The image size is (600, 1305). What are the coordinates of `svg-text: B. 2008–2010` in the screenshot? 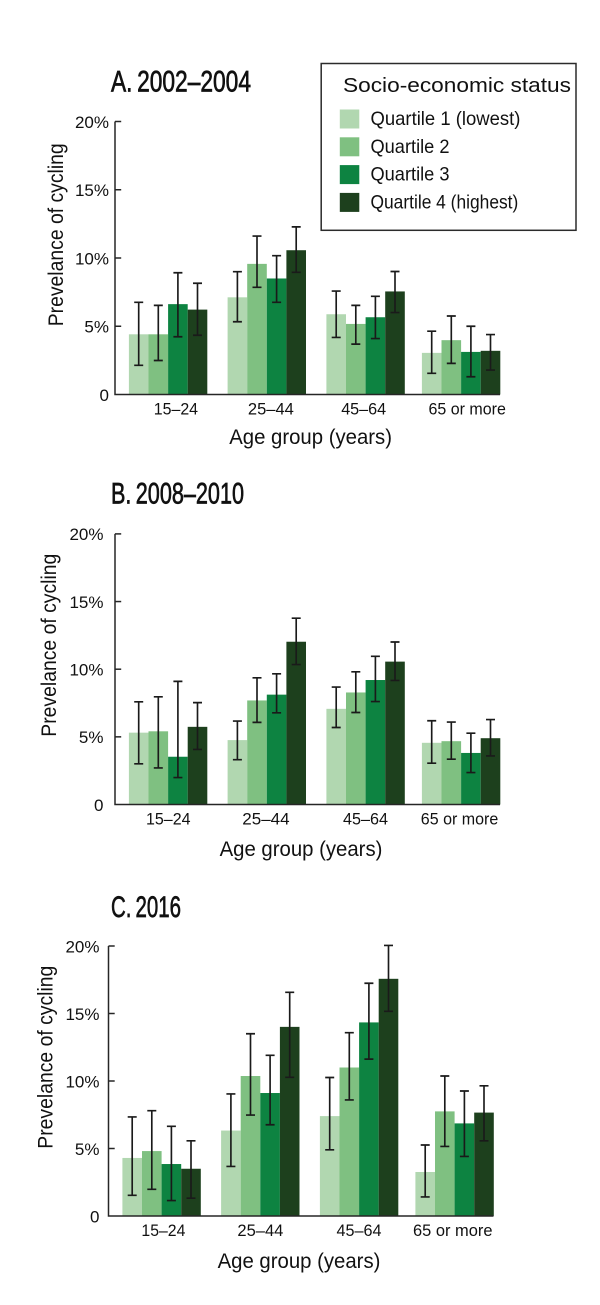 It's located at (177, 493).